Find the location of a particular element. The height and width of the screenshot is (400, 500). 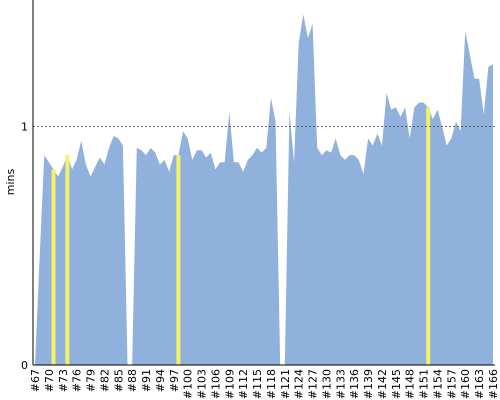

x-tick-label: #133 is located at coordinates (340, 384).